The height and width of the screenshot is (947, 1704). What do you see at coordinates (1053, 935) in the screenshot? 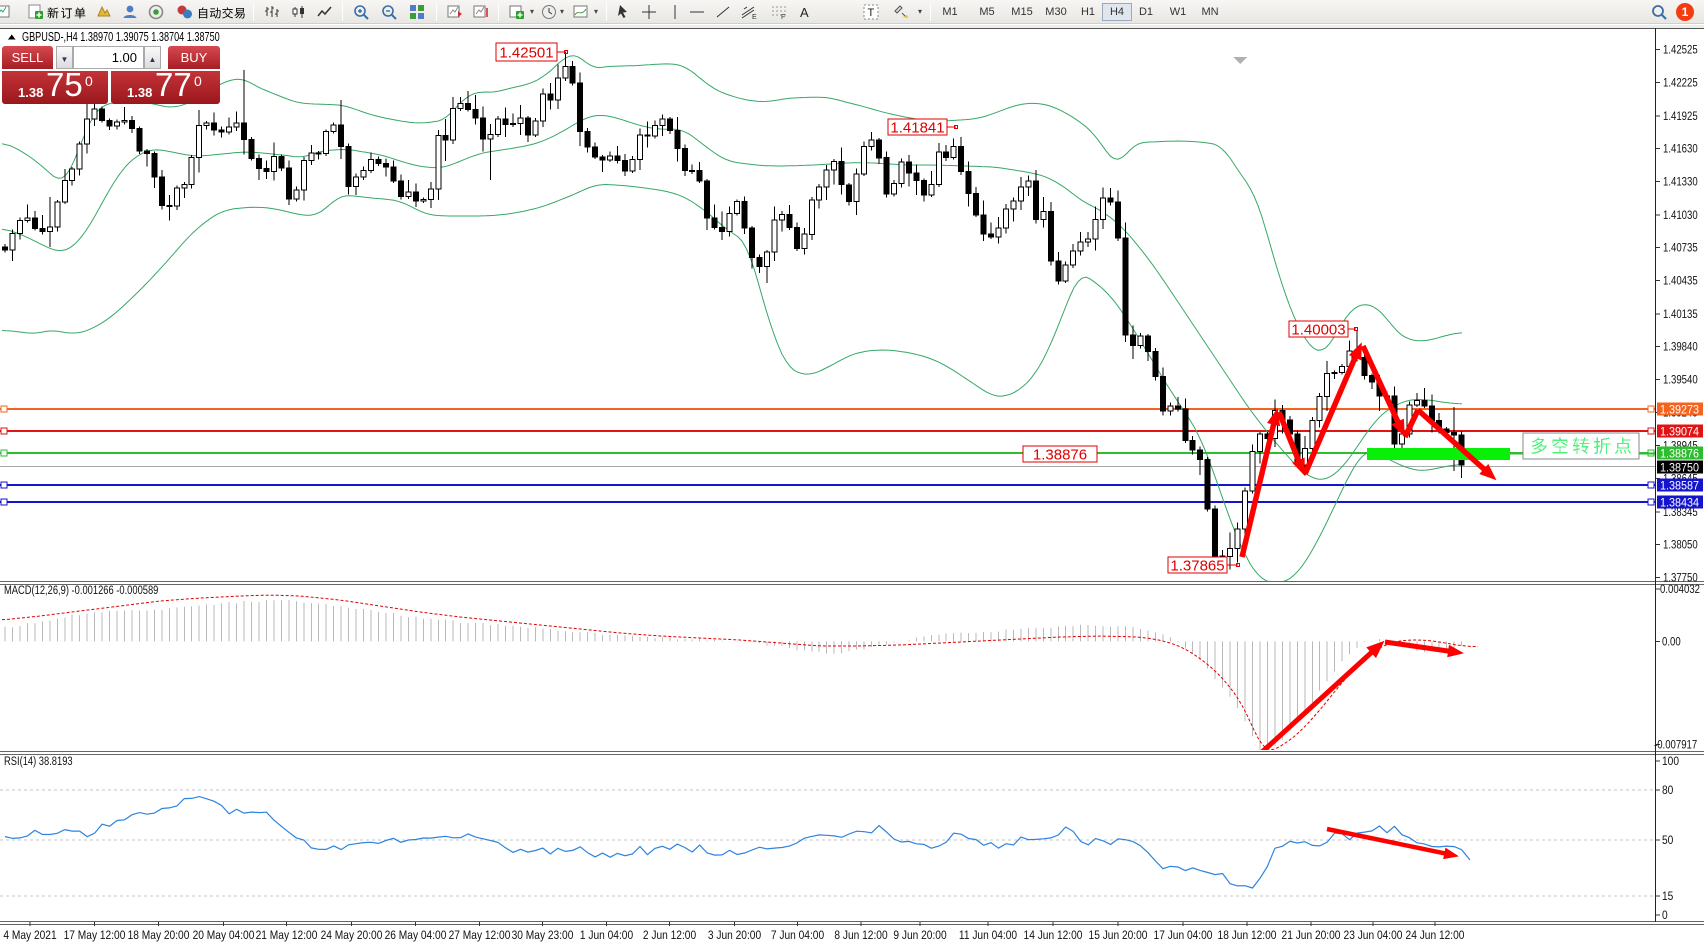
I see `svg-text: 14 Jun 12:00` at bounding box center [1053, 935].